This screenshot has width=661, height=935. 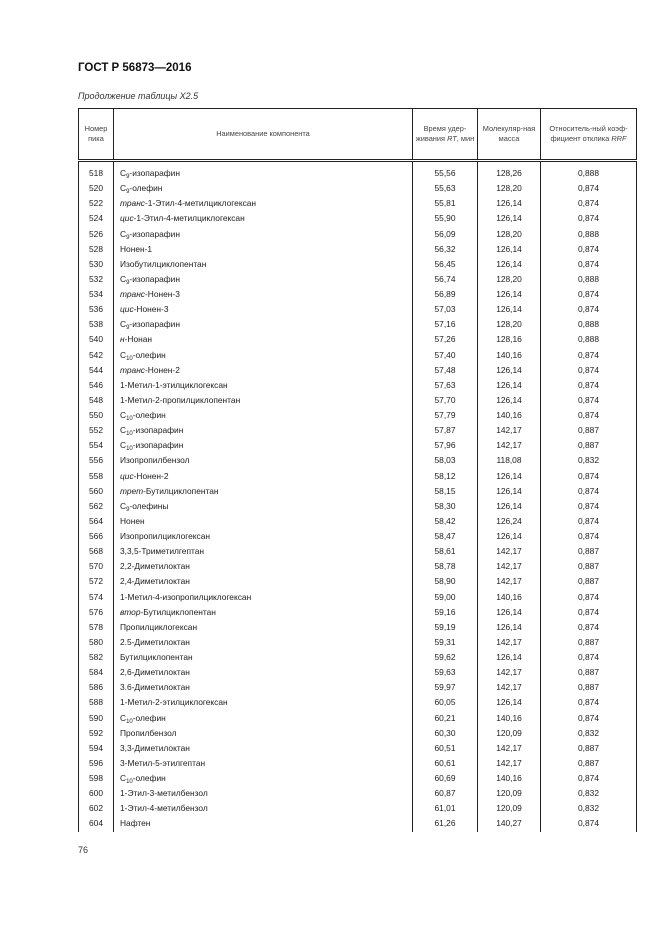 What do you see at coordinates (96, 476) in the screenshot?
I see `peak-number: 558` at bounding box center [96, 476].